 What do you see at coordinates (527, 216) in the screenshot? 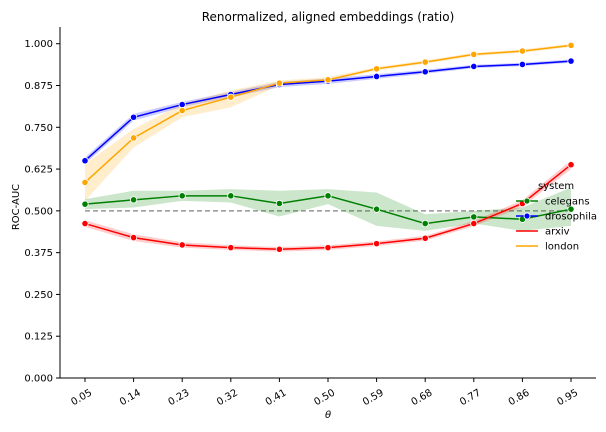
I see `legend-marker-drosophila` at bounding box center [527, 216].